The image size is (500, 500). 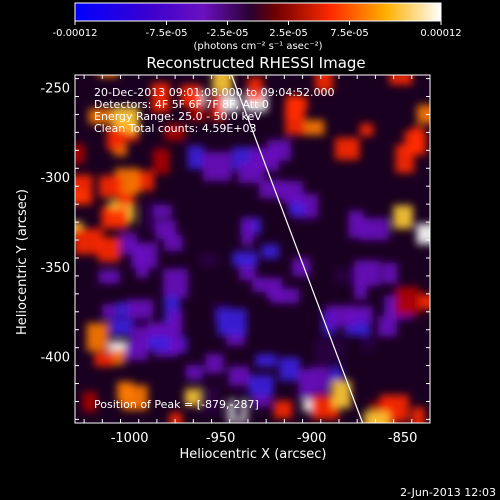 I want to click on y-tick-label: -250, so click(x=55, y=89).